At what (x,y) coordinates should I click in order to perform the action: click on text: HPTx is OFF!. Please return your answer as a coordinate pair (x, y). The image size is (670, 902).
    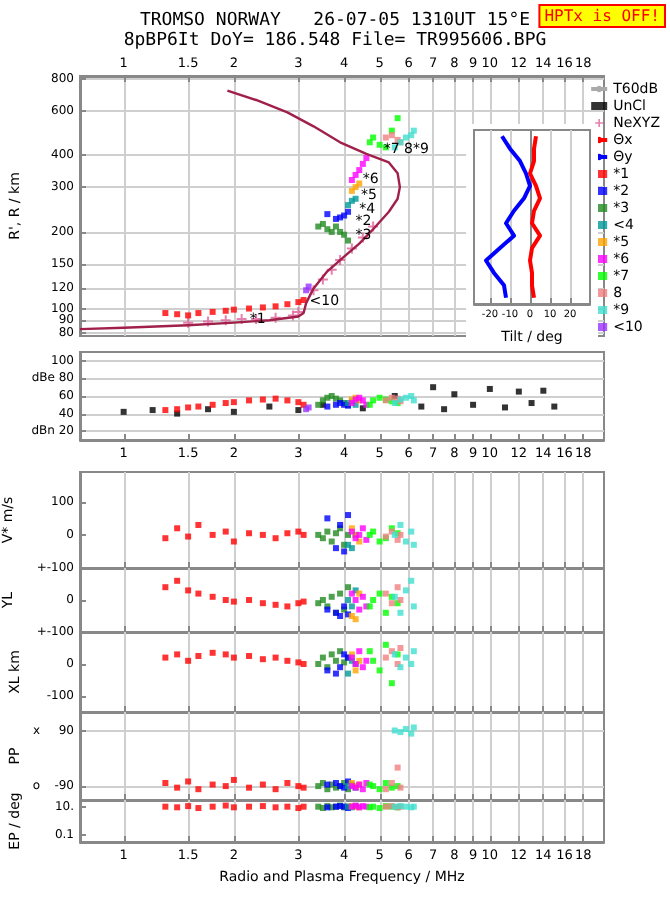
    Looking at the image, I should click on (602, 16).